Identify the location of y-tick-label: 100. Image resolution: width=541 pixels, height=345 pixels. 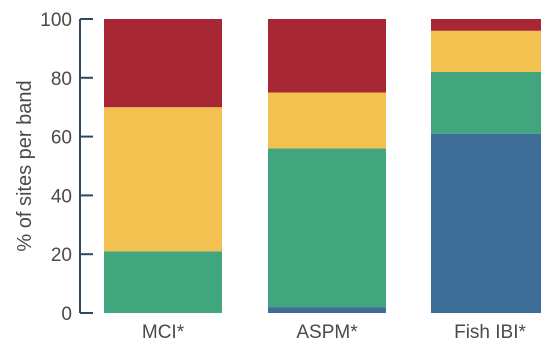
(56, 20).